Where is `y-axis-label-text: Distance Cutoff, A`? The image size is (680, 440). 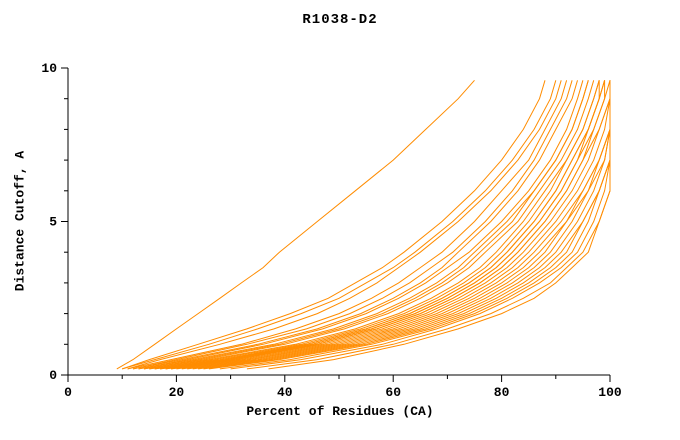 y-axis-label-text: Distance Cutoff, A is located at coordinates (20, 221).